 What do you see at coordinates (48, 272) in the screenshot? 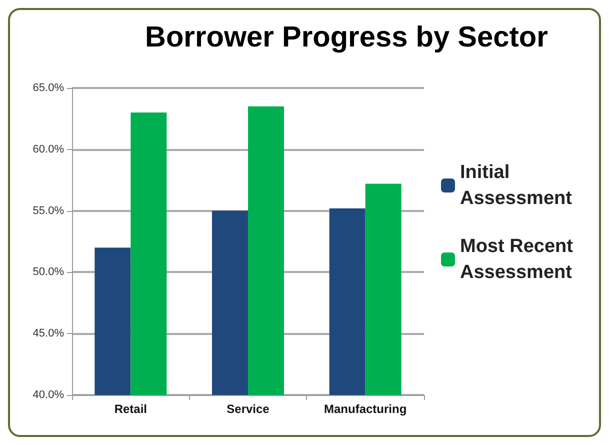
I see `y-tick-label: 50.0%` at bounding box center [48, 272].